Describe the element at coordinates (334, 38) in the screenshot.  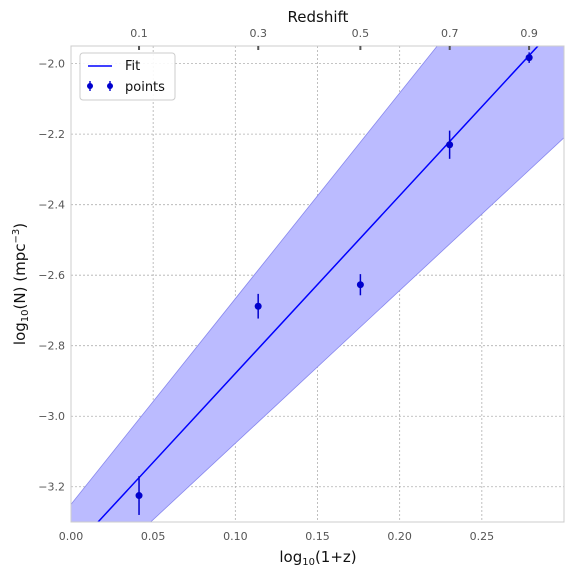
I see `top-axis-ticks: 0.1 0.3 0.5 0.7 0.9` at that location.